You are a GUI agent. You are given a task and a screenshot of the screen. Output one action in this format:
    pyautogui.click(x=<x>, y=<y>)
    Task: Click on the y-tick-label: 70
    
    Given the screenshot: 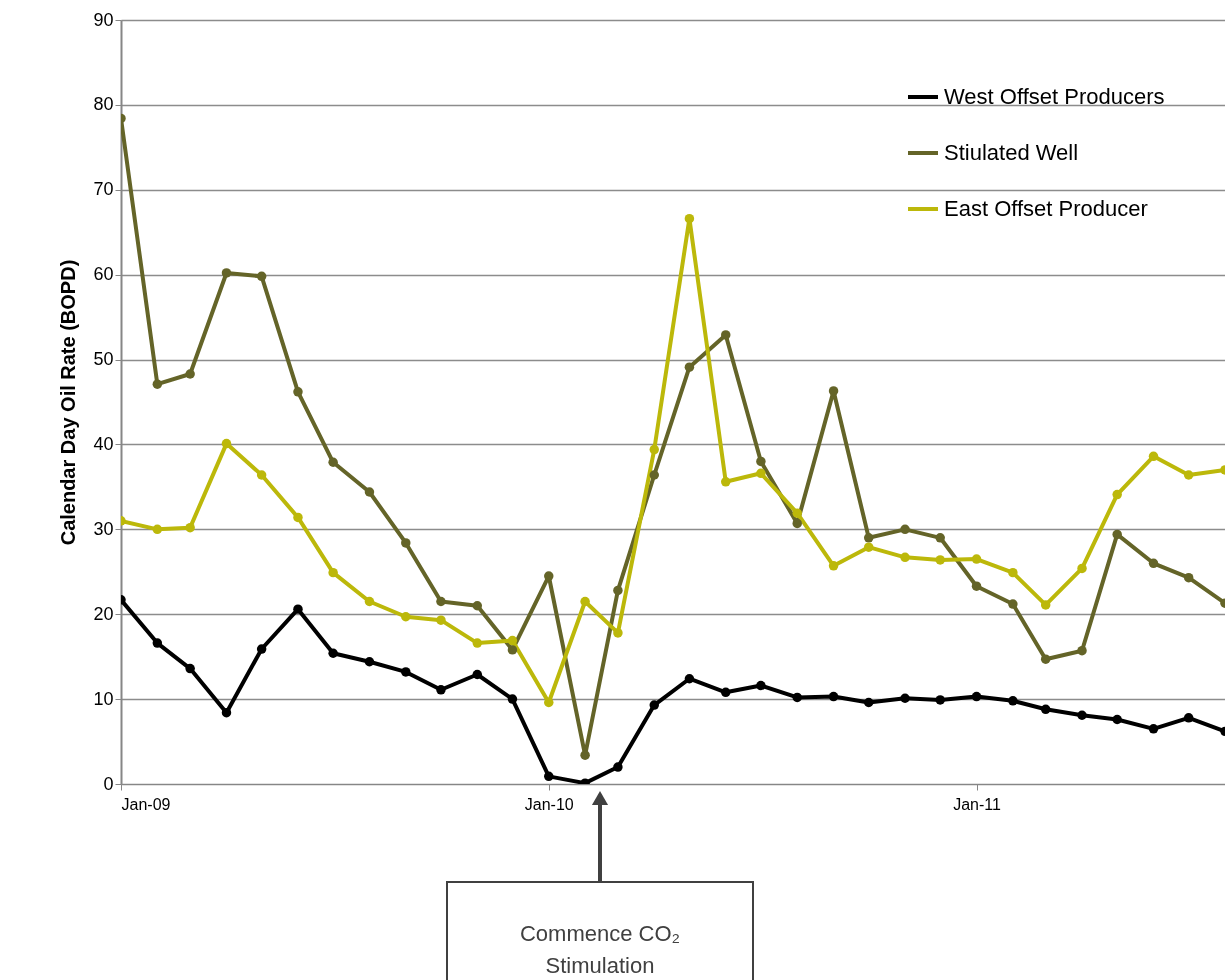 What is the action you would take?
    pyautogui.click(x=103, y=189)
    